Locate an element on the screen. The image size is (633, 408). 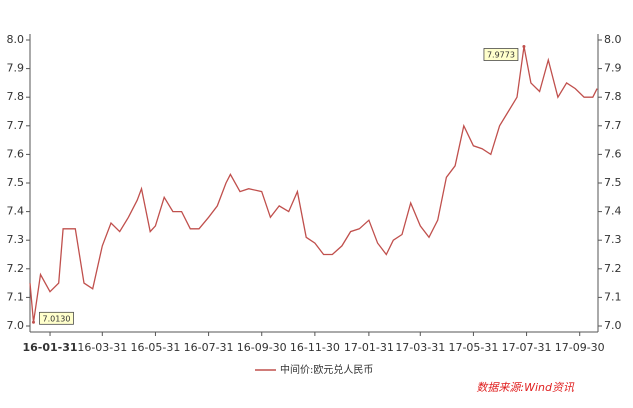
y-tick-label: 7.0 is located at coordinates (16, 325).